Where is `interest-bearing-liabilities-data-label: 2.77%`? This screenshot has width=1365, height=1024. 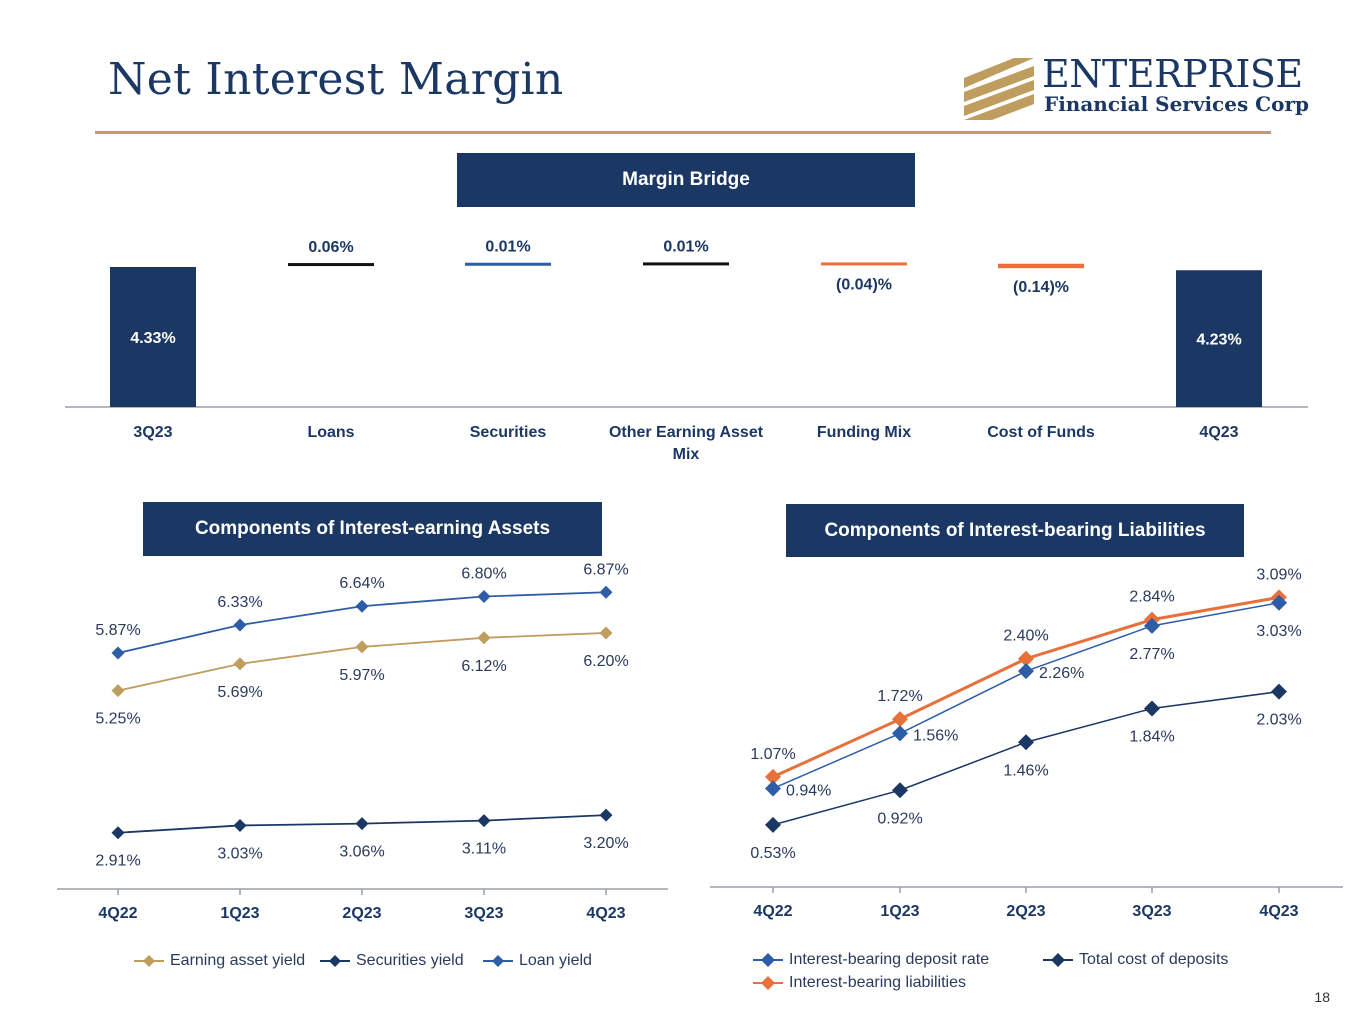
interest-bearing-liabilities-data-label: 2.77% is located at coordinates (1151, 654).